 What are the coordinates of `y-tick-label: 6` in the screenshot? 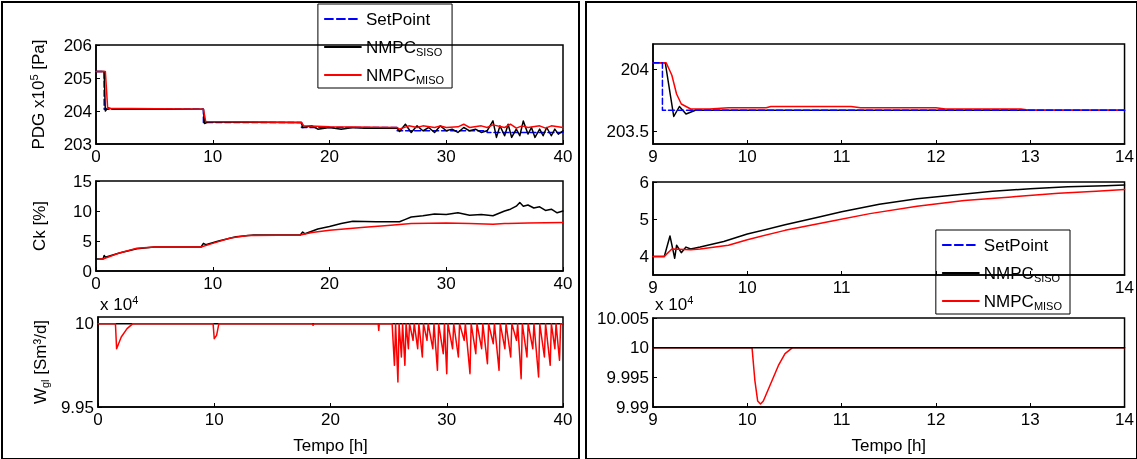 It's located at (644, 182).